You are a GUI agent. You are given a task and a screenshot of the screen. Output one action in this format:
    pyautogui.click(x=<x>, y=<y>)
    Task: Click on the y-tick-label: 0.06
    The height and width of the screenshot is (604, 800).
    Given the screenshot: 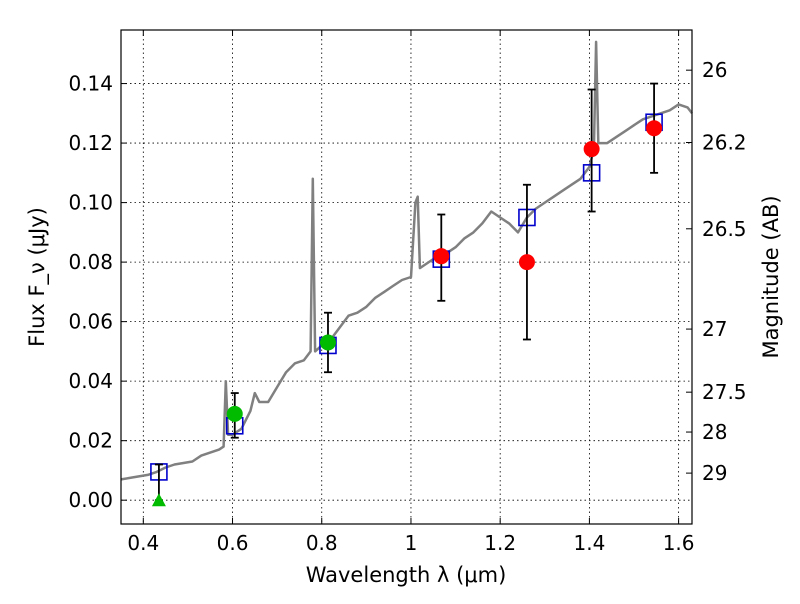 What is the action you would take?
    pyautogui.click(x=90, y=322)
    